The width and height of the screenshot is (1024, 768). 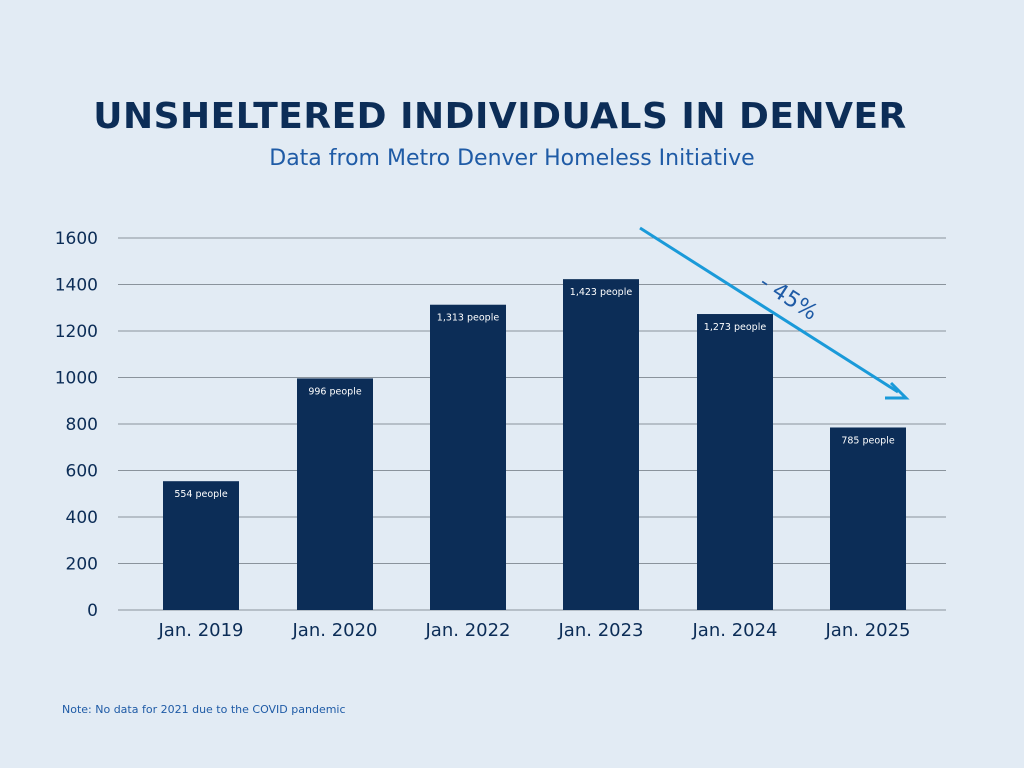 What do you see at coordinates (468, 630) in the screenshot?
I see `x-category-label: Jan. 2022` at bounding box center [468, 630].